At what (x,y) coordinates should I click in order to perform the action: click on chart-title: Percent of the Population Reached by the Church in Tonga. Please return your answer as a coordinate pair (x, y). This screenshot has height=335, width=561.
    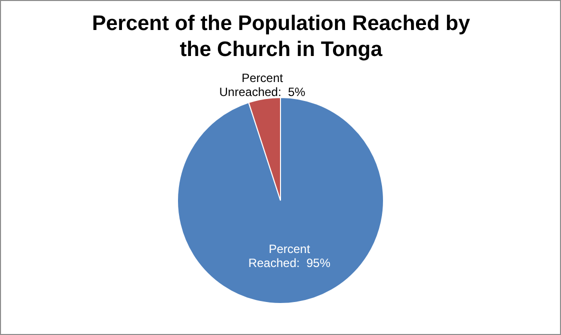
    Looking at the image, I should click on (281, 37).